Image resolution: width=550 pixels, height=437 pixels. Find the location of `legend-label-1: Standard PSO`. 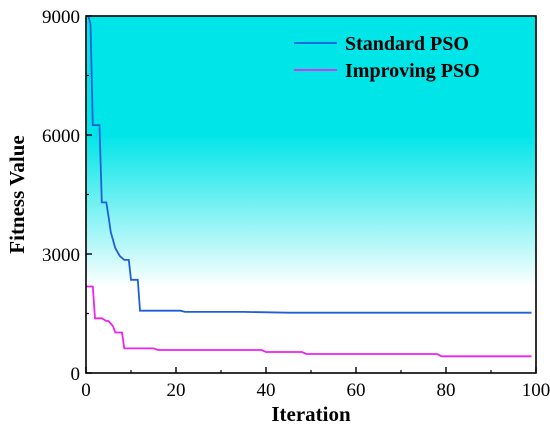

legend-label-1: Standard PSO is located at coordinates (407, 44).